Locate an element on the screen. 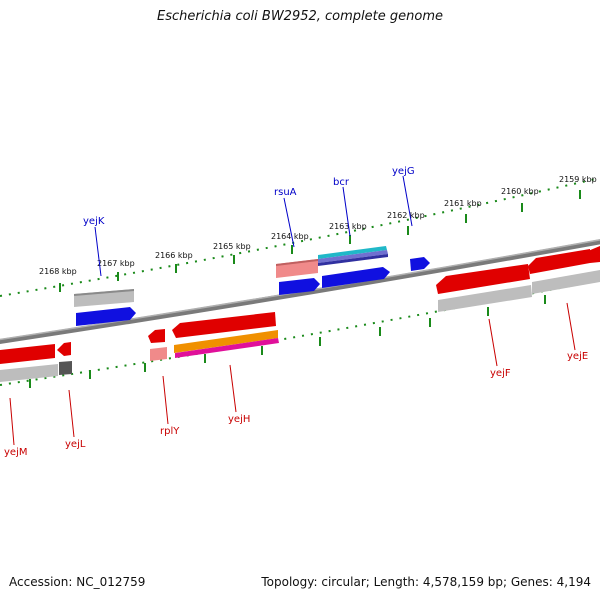 This screenshot has height=600, width=600. kbp-label: 2168 kbp is located at coordinates (58, 271).